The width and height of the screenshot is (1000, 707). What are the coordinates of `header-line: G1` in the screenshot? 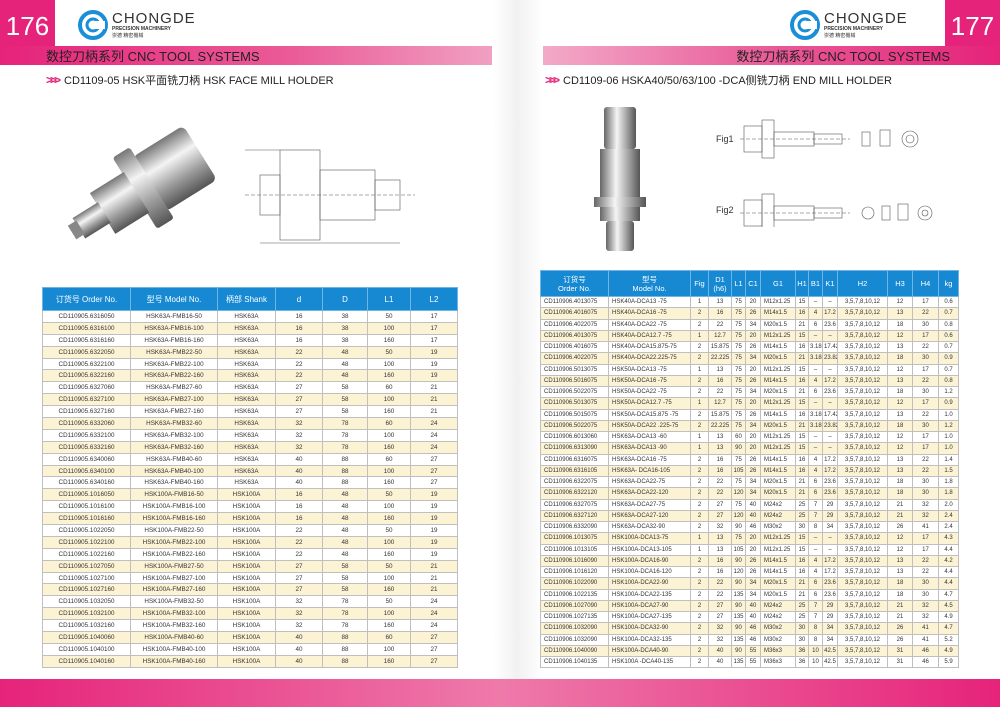 It's located at (777, 283).